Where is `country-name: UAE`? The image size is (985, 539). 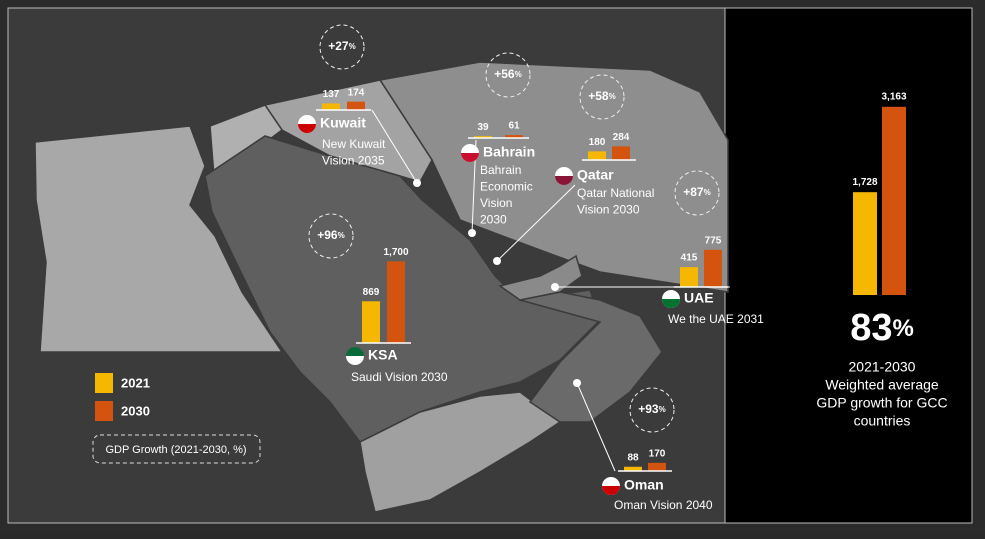 country-name: UAE is located at coordinates (699, 298).